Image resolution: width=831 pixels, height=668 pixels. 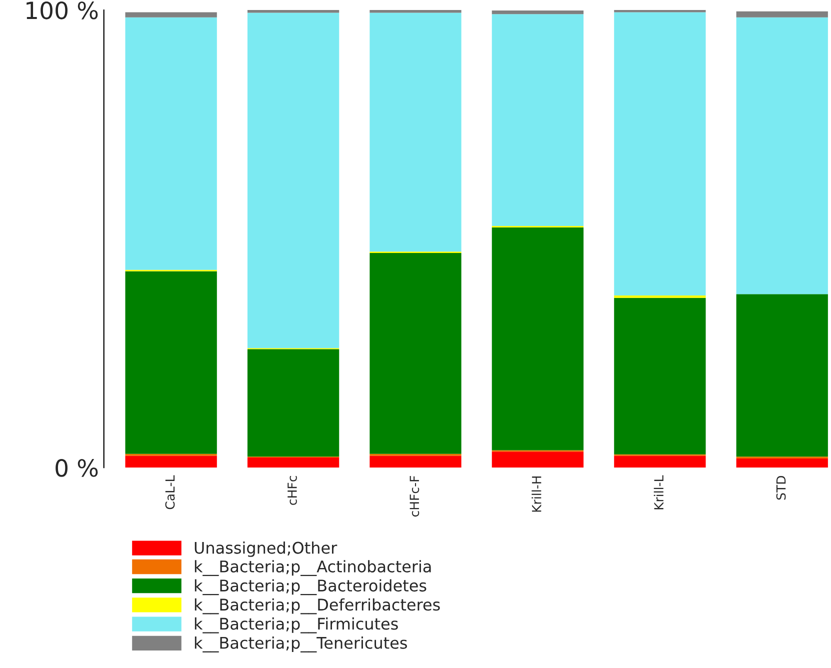 I want to click on x-tick-label: STD, so click(x=781, y=488).